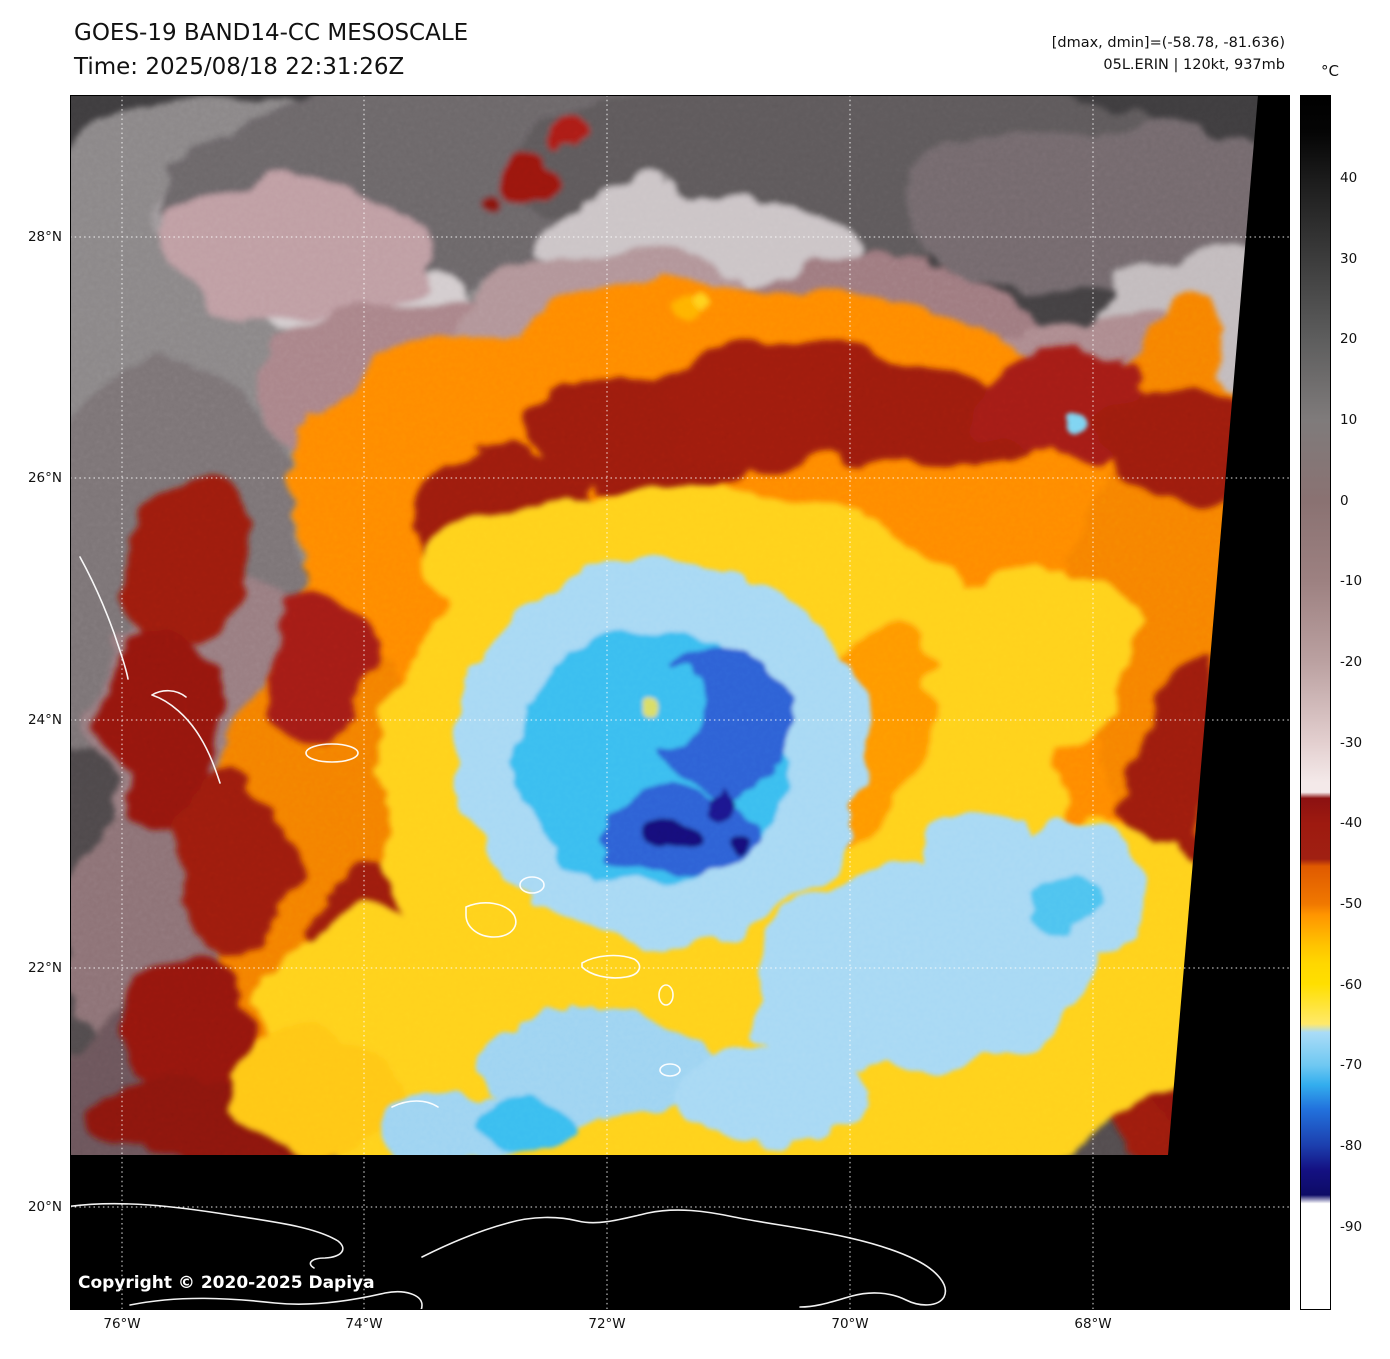 Image resolution: width=1390 pixels, height=1359 pixels. I want to click on island-cay, so click(670, 1070).